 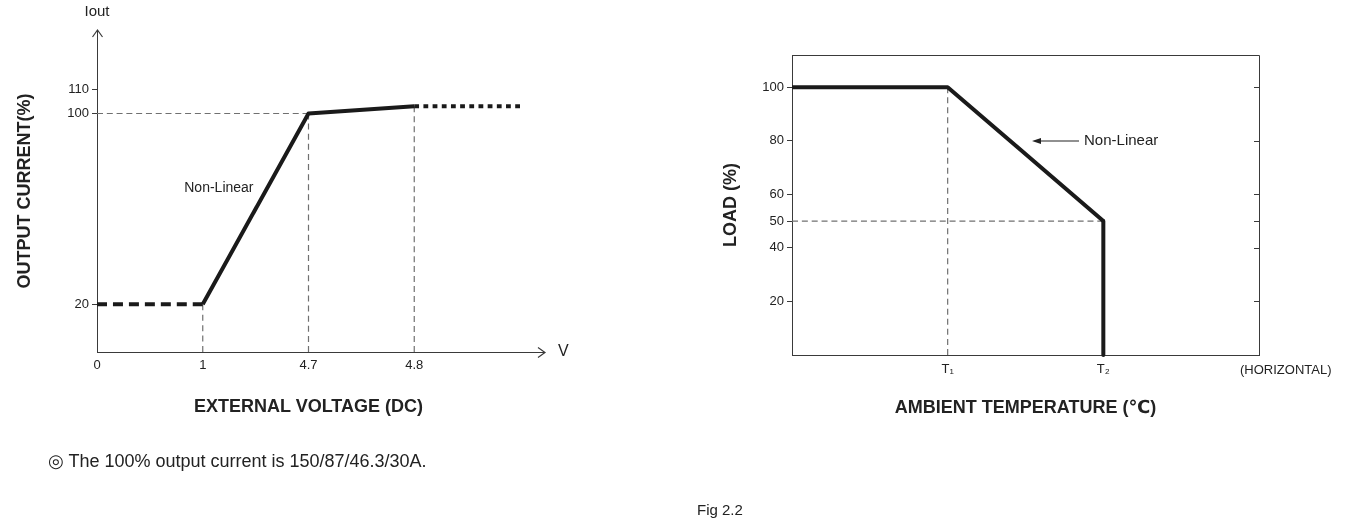 I want to click on x-axis-title: EXTERNAL VOLTAGE (DC), so click(x=308, y=406).